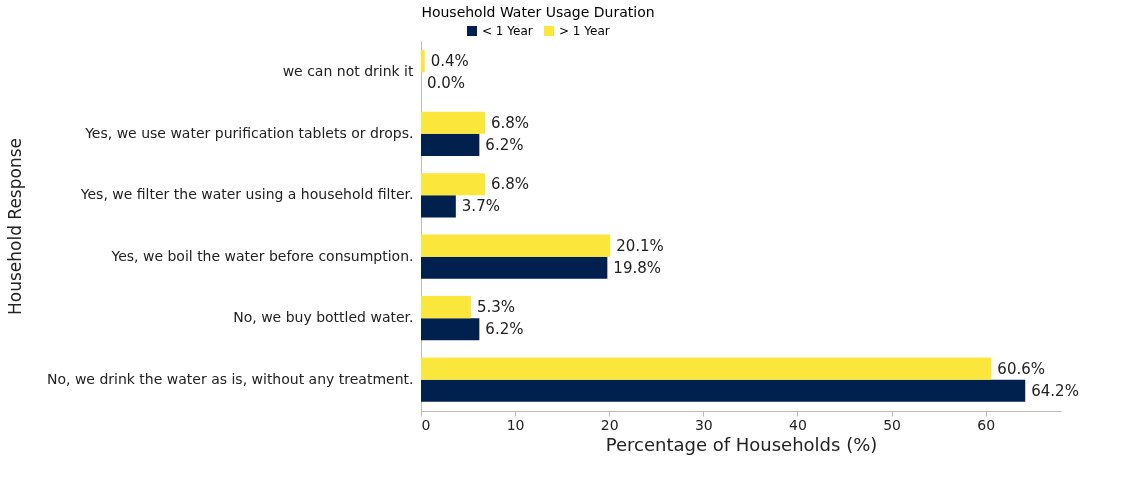 This screenshot has width=1131, height=495. Describe the element at coordinates (480, 206) in the screenshot. I see `data-label: 3.7%` at that location.